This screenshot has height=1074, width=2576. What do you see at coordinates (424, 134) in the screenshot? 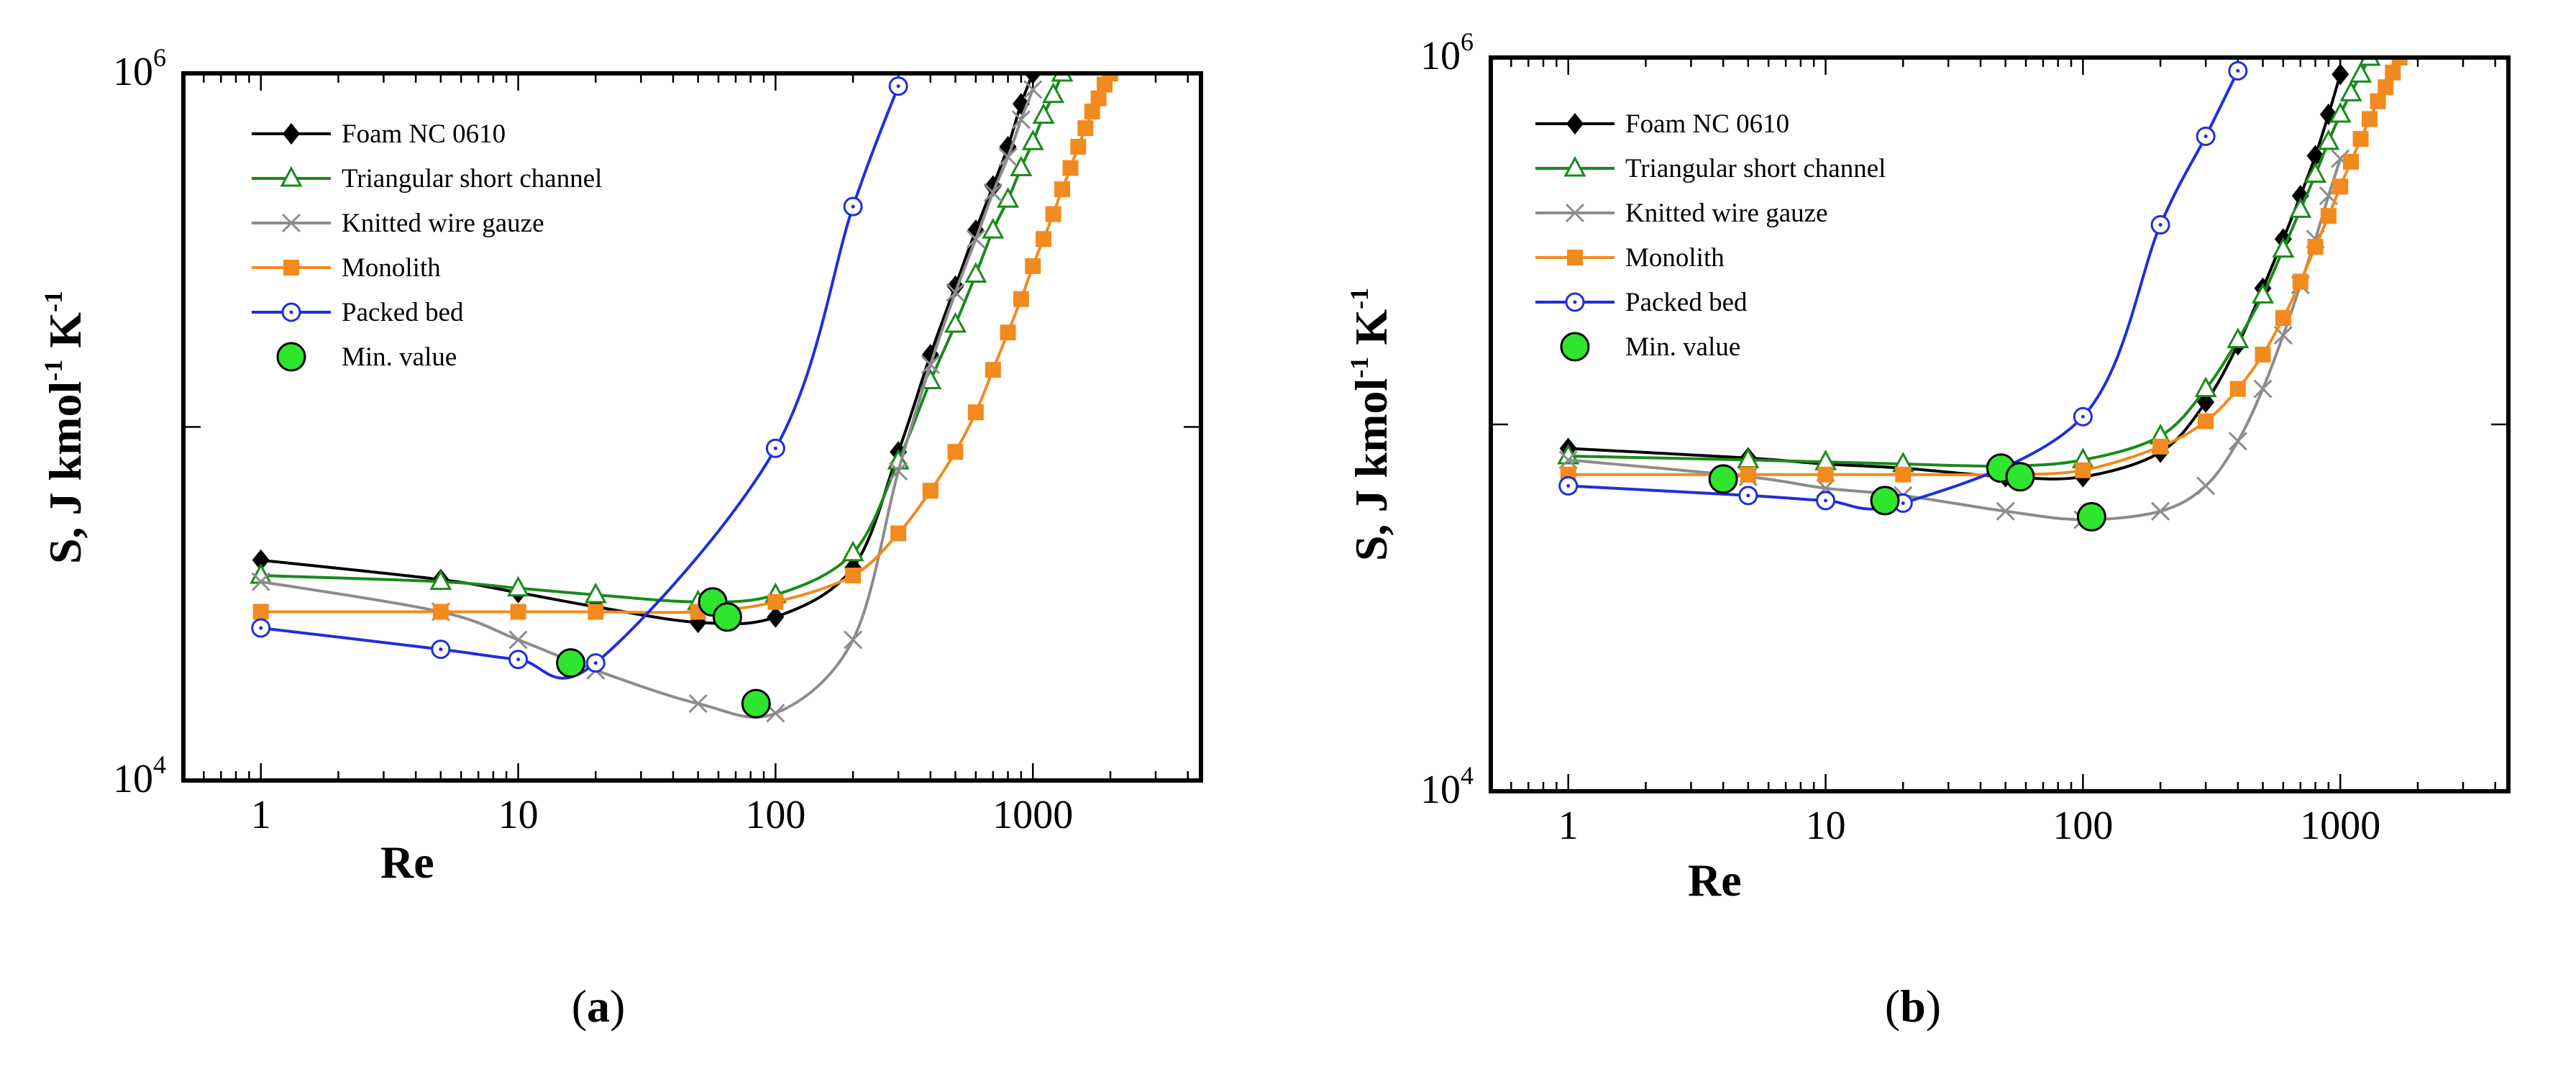
I see `legend-label: Foam NC 0610` at bounding box center [424, 134].